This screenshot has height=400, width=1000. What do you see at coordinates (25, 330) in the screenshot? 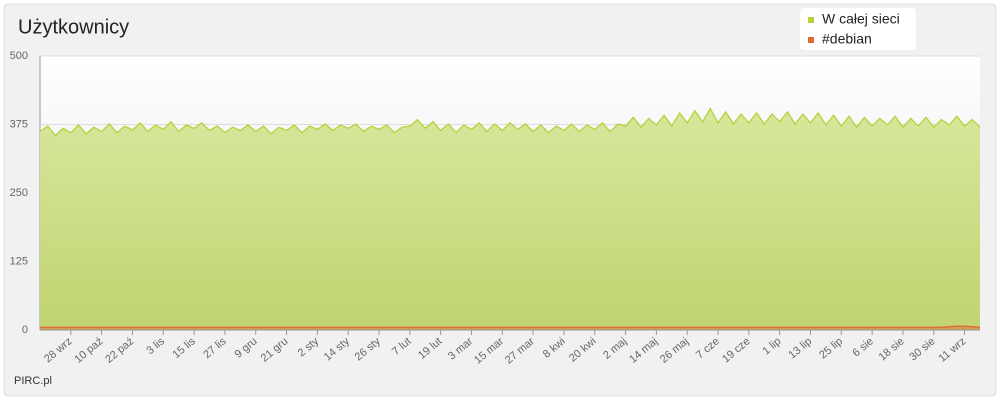
I see `y-tick-label: 0` at bounding box center [25, 330].